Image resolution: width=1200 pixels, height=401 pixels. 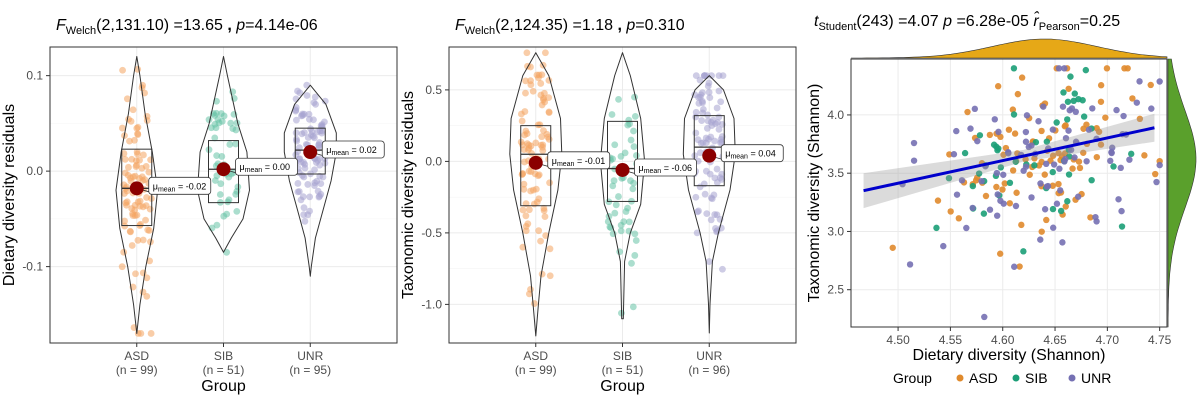 What do you see at coordinates (622, 356) in the screenshot?
I see `x-tick-label: SIB` at bounding box center [622, 356].